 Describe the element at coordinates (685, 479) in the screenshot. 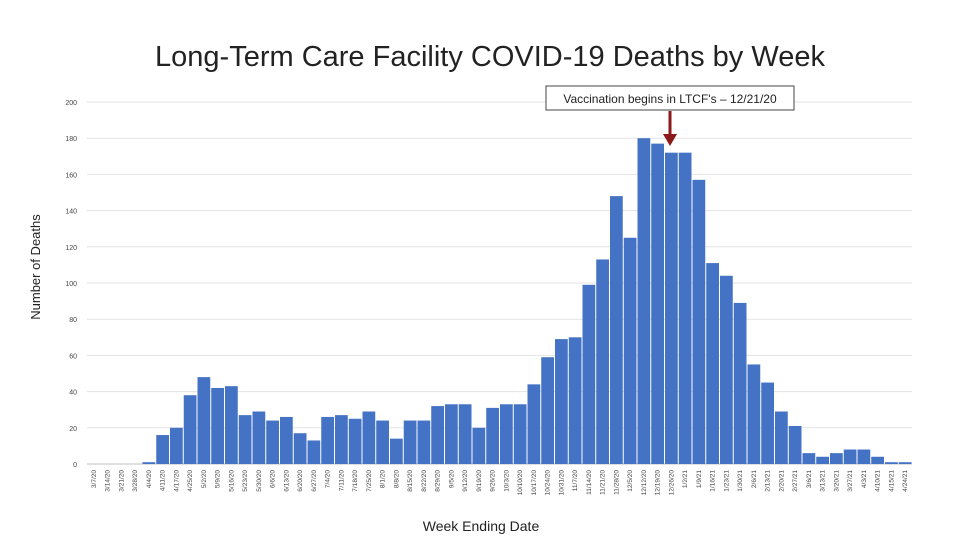

I see `x-tick-label: 1/2/21` at that location.